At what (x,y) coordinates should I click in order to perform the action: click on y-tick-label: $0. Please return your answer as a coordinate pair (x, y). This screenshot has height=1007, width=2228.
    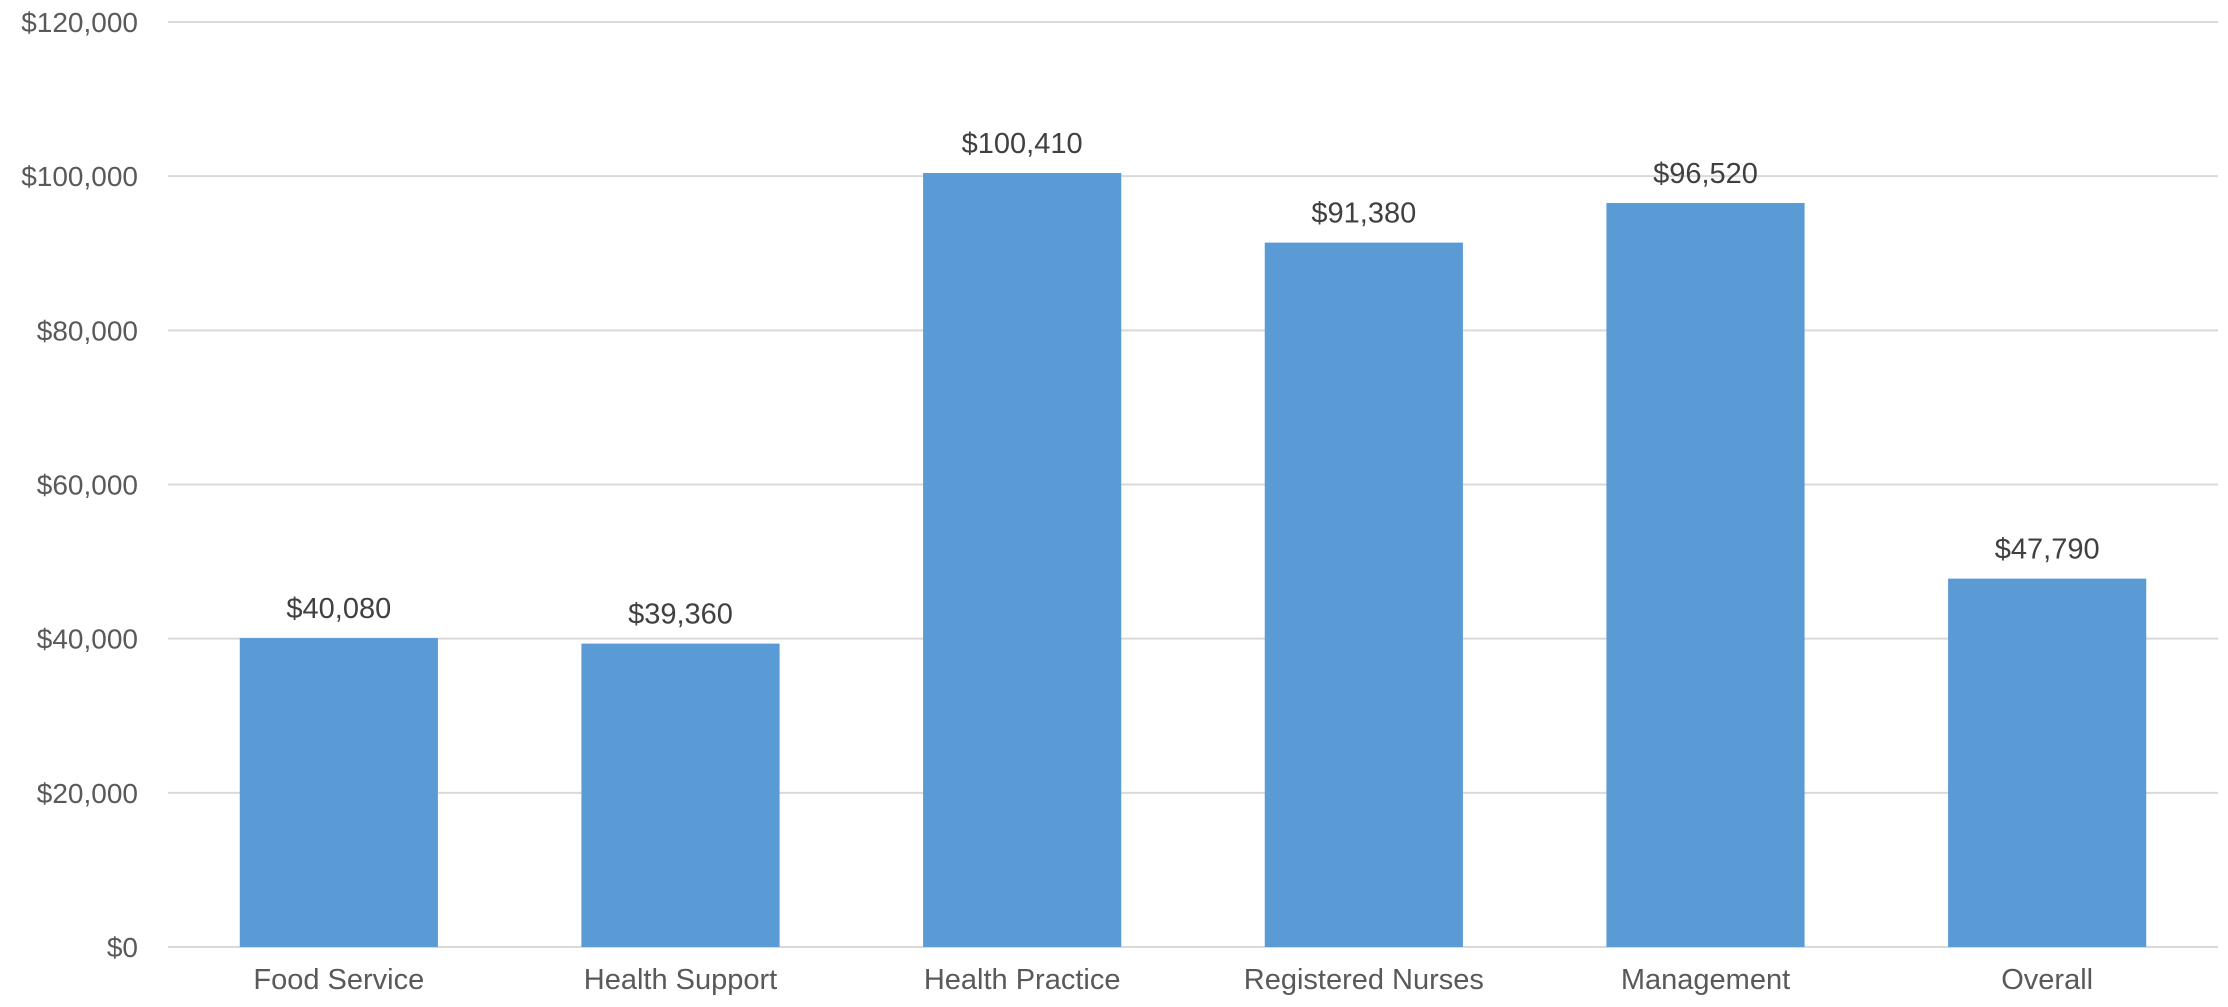
    Looking at the image, I should click on (122, 947).